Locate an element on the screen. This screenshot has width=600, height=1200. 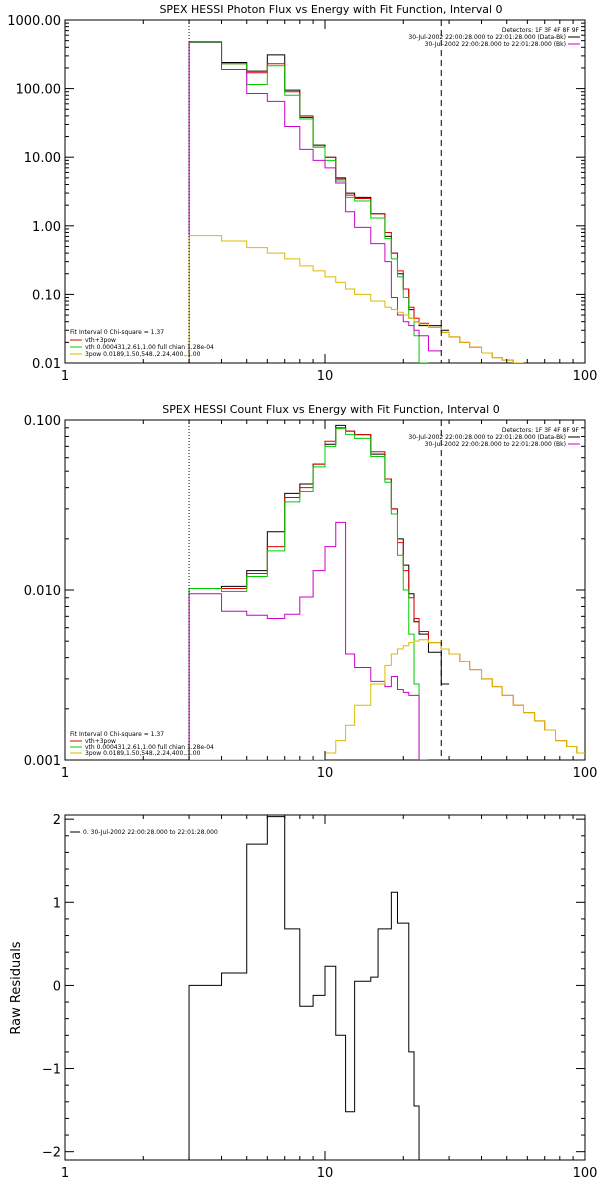
count-flux-xtick-label: 10 is located at coordinates (325, 773).